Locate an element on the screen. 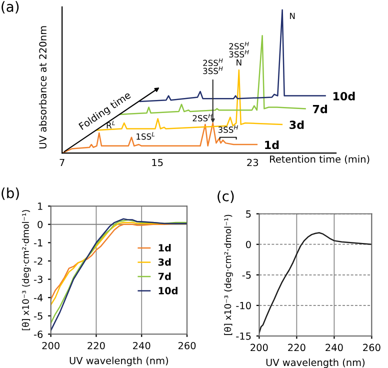 The height and width of the screenshot is (368, 388). x-tick-label: 7 is located at coordinates (62, 162).